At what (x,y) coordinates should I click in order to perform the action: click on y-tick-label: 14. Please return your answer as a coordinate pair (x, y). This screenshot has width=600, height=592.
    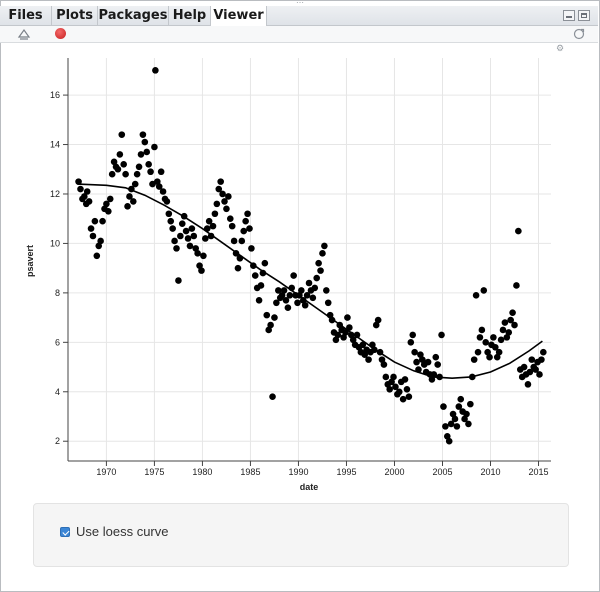
    Looking at the image, I should click on (55, 145).